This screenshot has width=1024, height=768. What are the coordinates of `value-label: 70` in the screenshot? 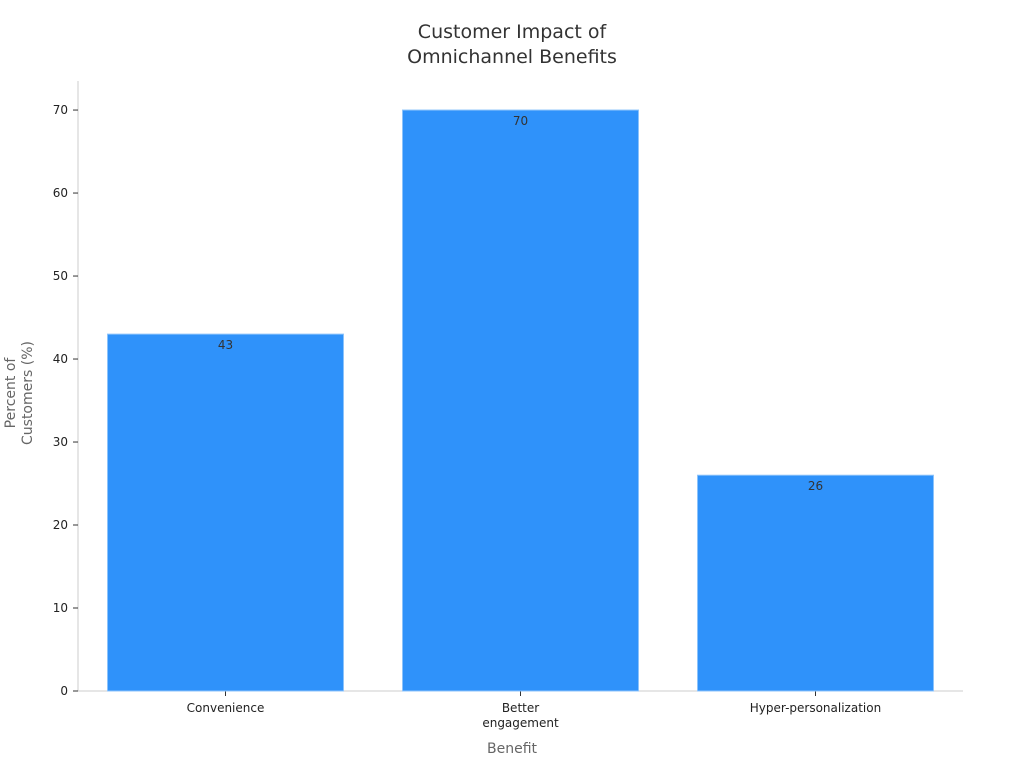 It's located at (520, 121).